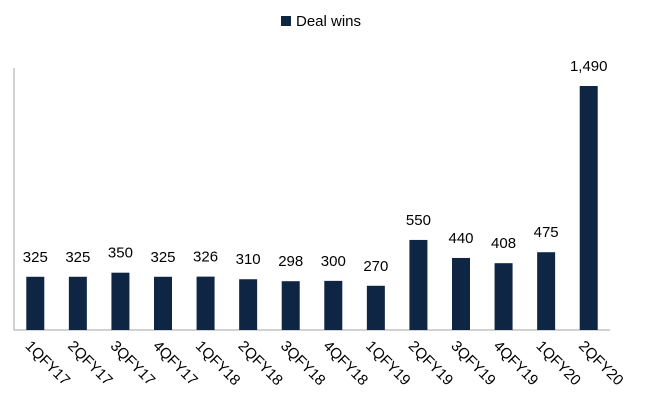 This screenshot has height=405, width=650. What do you see at coordinates (48, 364) in the screenshot?
I see `x-tick-label: 1QFY17` at bounding box center [48, 364].